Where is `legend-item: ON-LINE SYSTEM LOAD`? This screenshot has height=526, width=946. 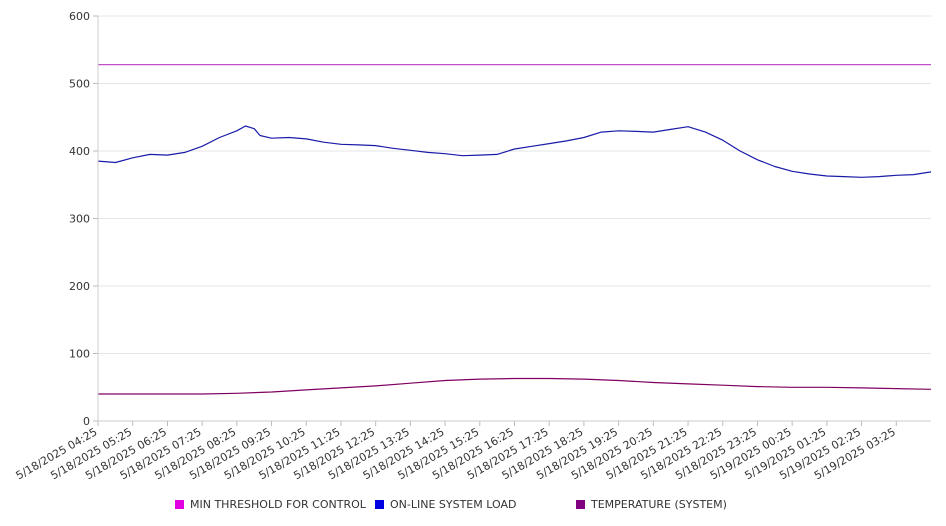
legend-item: ON-LINE SYSTEM LOAD is located at coordinates (445, 504).